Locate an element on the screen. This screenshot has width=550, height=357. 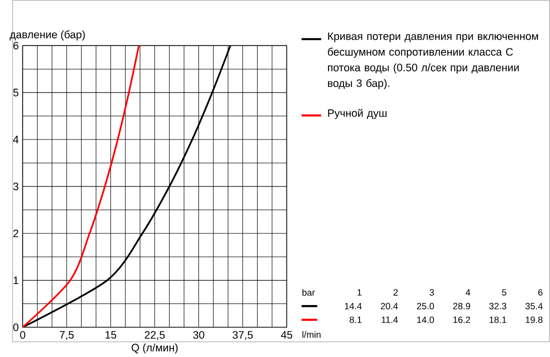
y-axis-title: давление (бар) is located at coordinates (47, 35).